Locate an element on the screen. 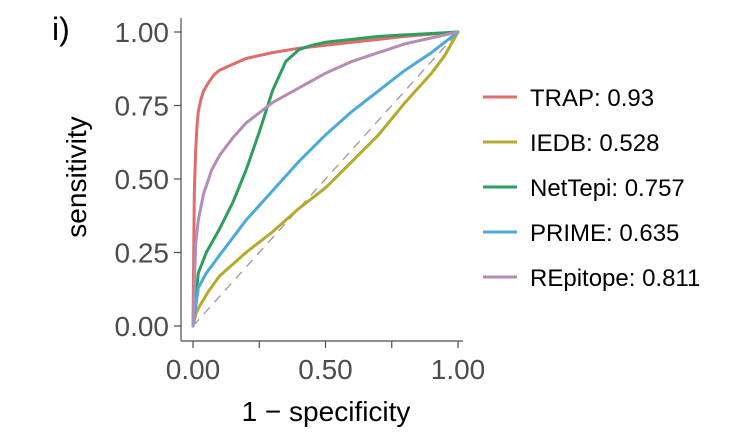  x-tick-label: 1.00 is located at coordinates (458, 369).